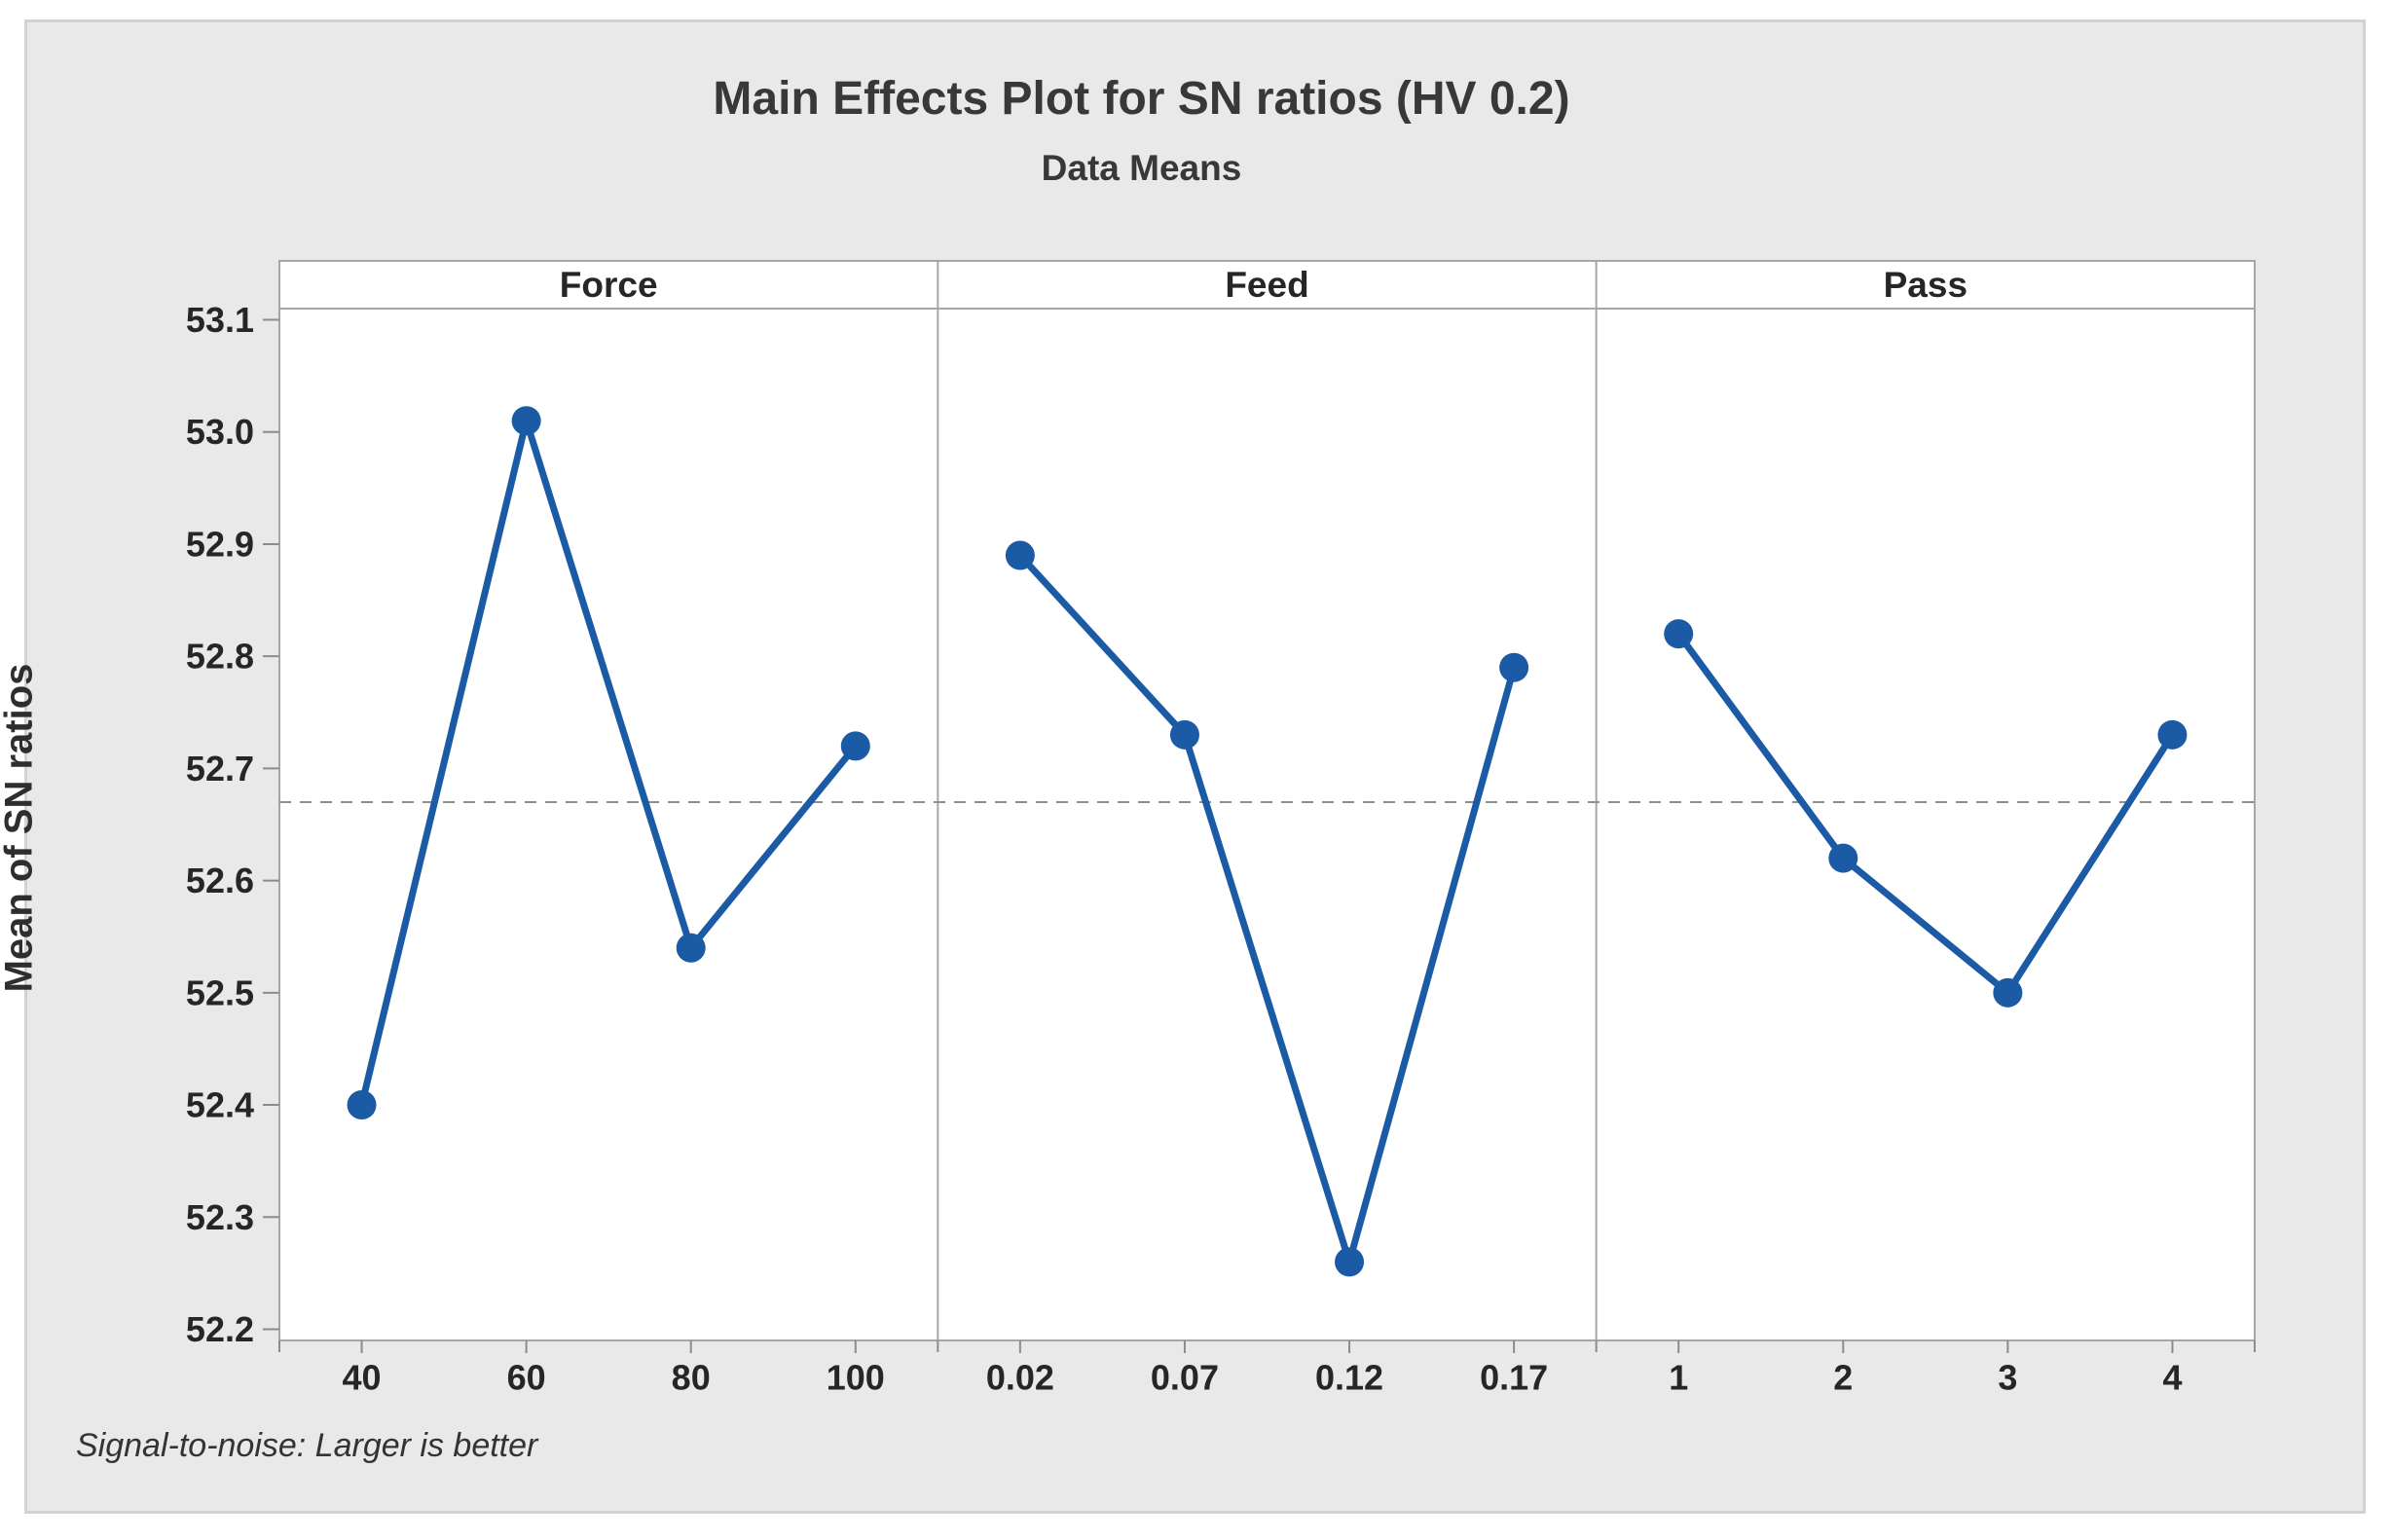 This screenshot has height=1540, width=2390. I want to click on y-tick-label: 52.7, so click(220, 768).